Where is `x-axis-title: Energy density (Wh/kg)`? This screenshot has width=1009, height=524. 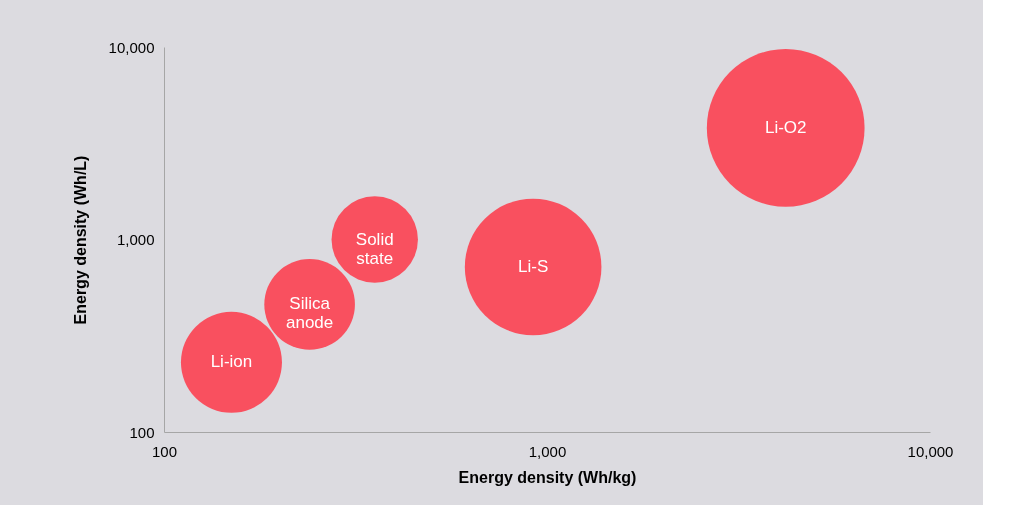 x-axis-title: Energy density (Wh/kg) is located at coordinates (547, 477).